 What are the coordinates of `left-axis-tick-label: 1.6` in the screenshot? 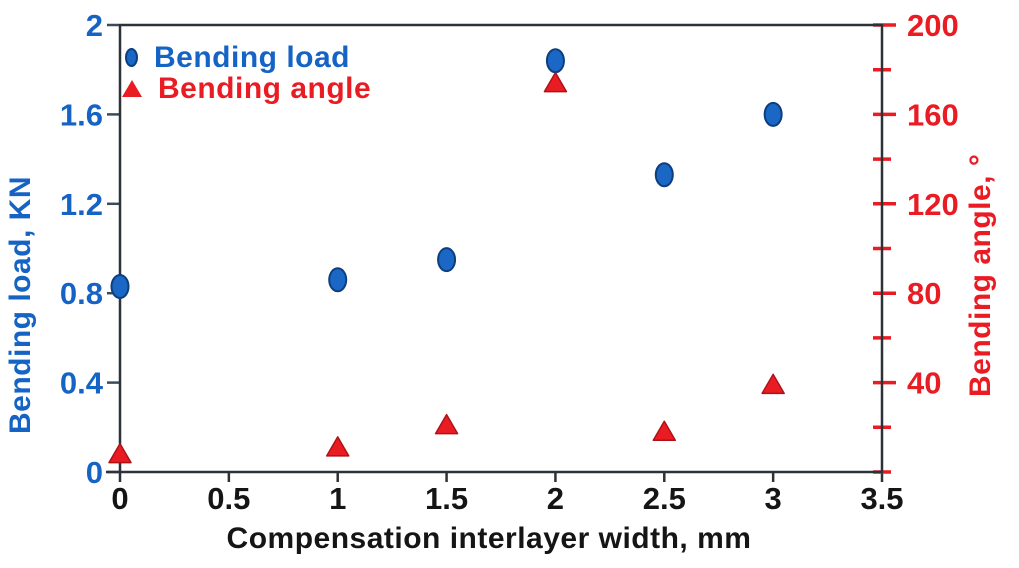 It's located at (81, 114).